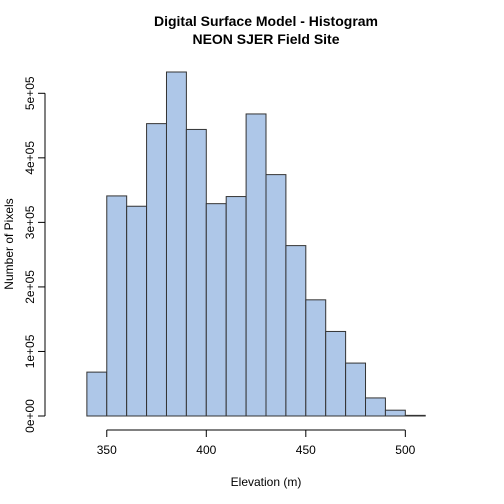 Image resolution: width=504 pixels, height=504 pixels. I want to click on chart-title-line2: NEON SJER Field Site, so click(265, 39).